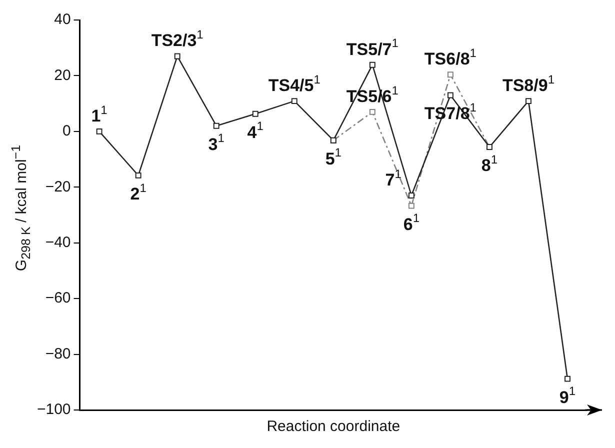 The image size is (615, 448). I want to click on y-tick-label: −100, so click(53, 409).